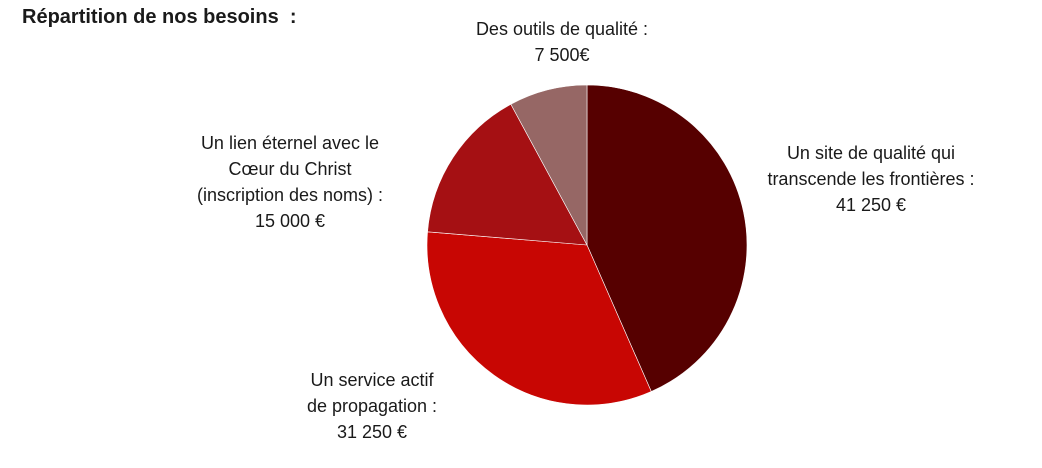 The width and height of the screenshot is (1042, 468). Describe the element at coordinates (290, 143) in the screenshot. I see `slice-label-line: Un lien éternel avec le` at that location.